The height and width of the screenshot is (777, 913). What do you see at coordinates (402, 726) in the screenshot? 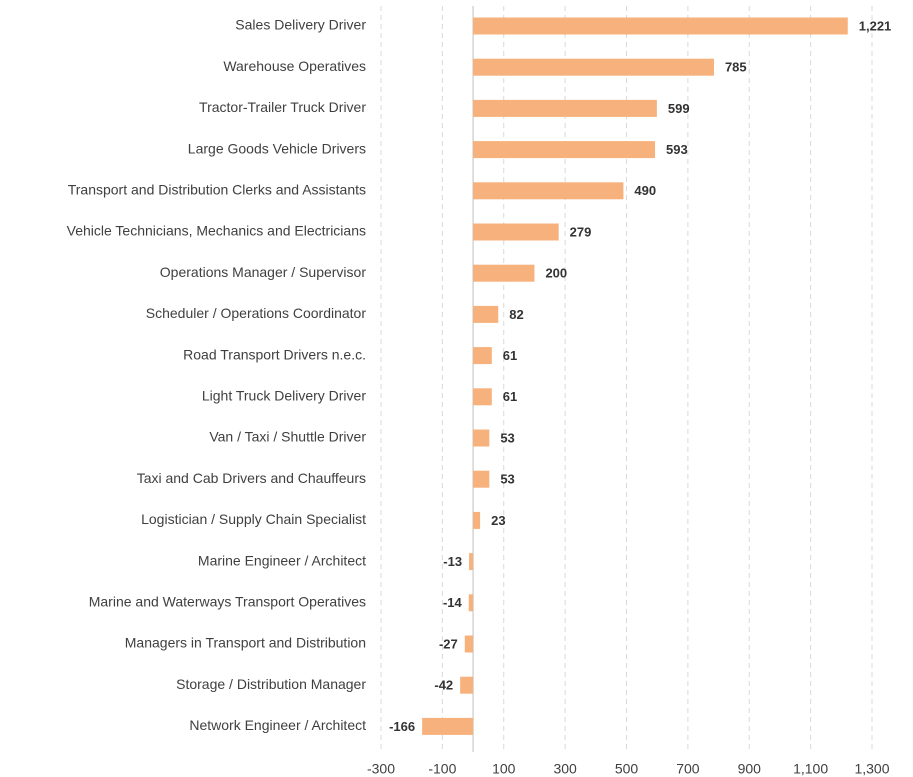
I see `value-label: -166` at bounding box center [402, 726].